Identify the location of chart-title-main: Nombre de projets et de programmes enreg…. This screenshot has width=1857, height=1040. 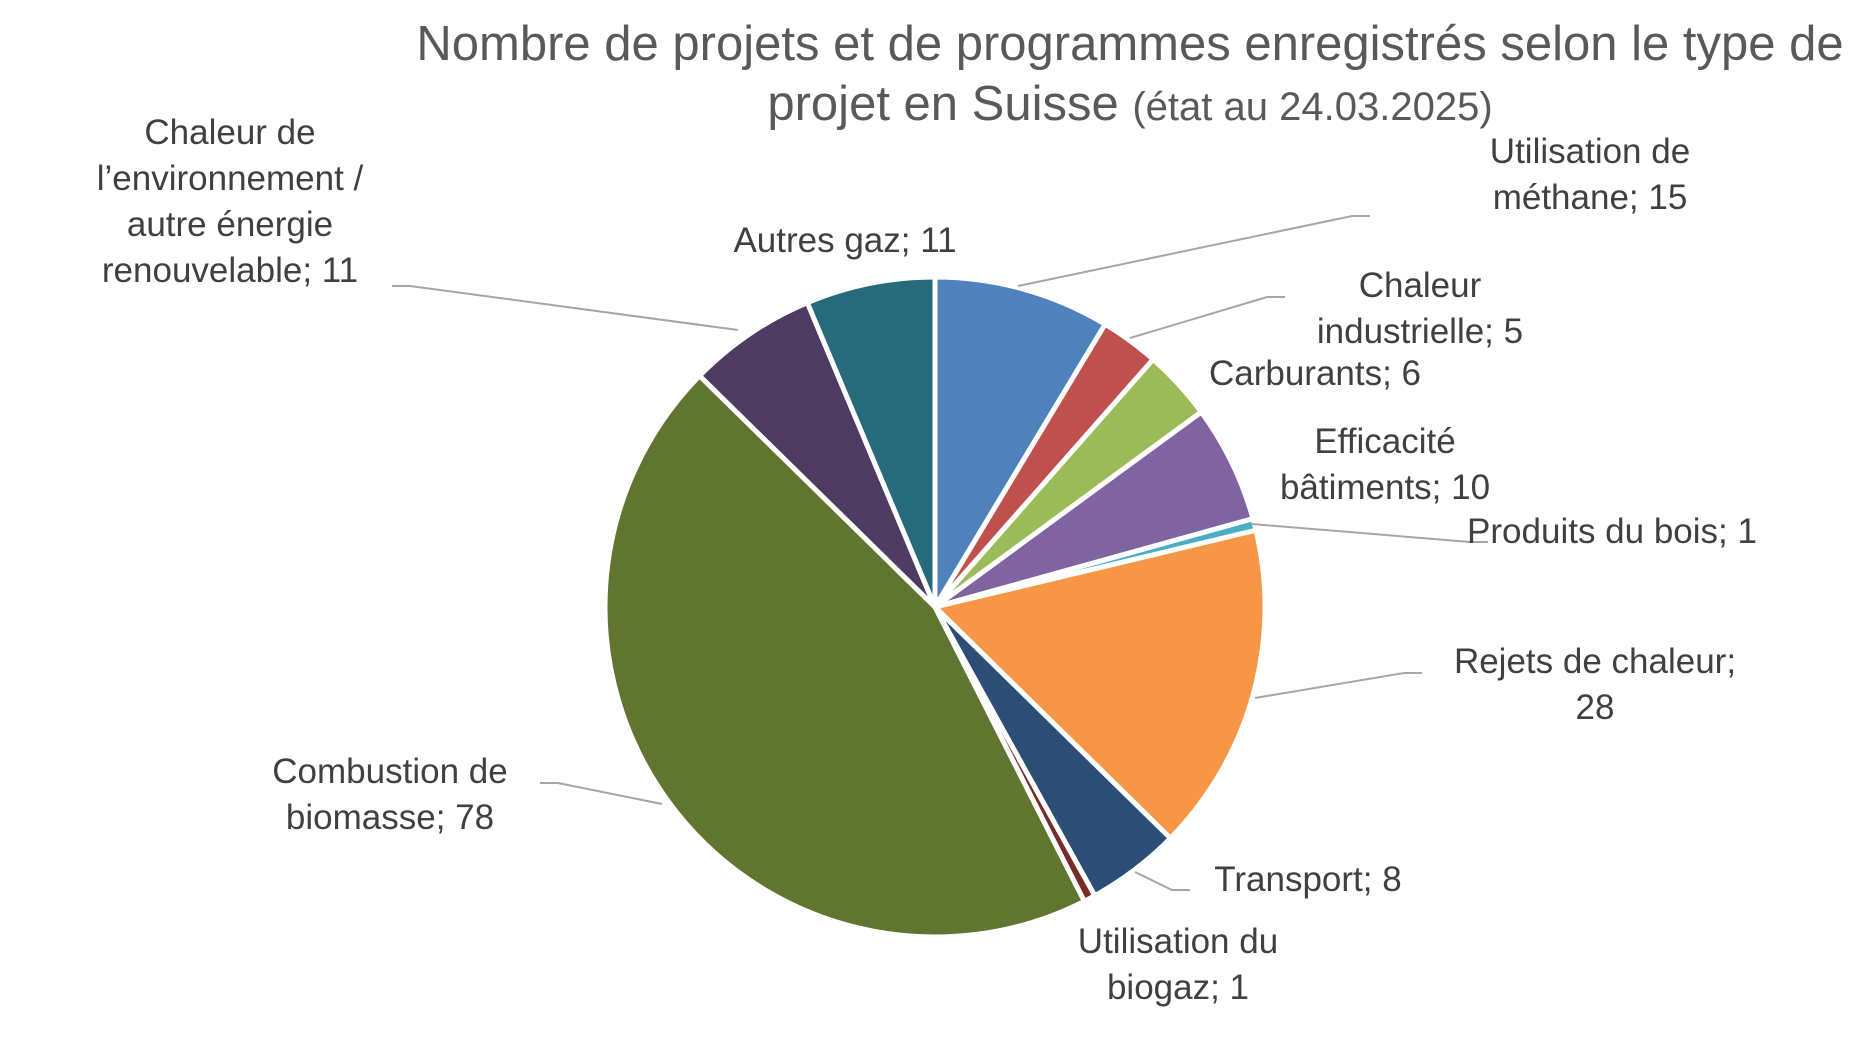
(1130, 74).